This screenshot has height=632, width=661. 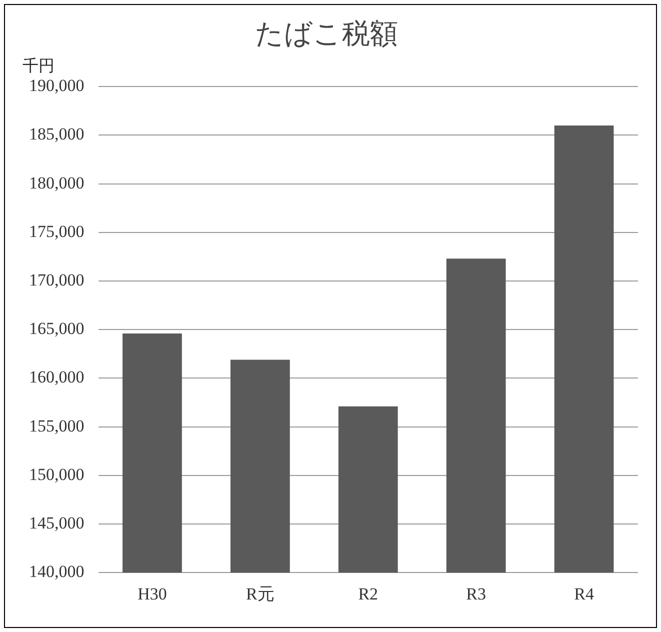 What do you see at coordinates (56, 231) in the screenshot?
I see `y-tick-label: 175,000` at bounding box center [56, 231].